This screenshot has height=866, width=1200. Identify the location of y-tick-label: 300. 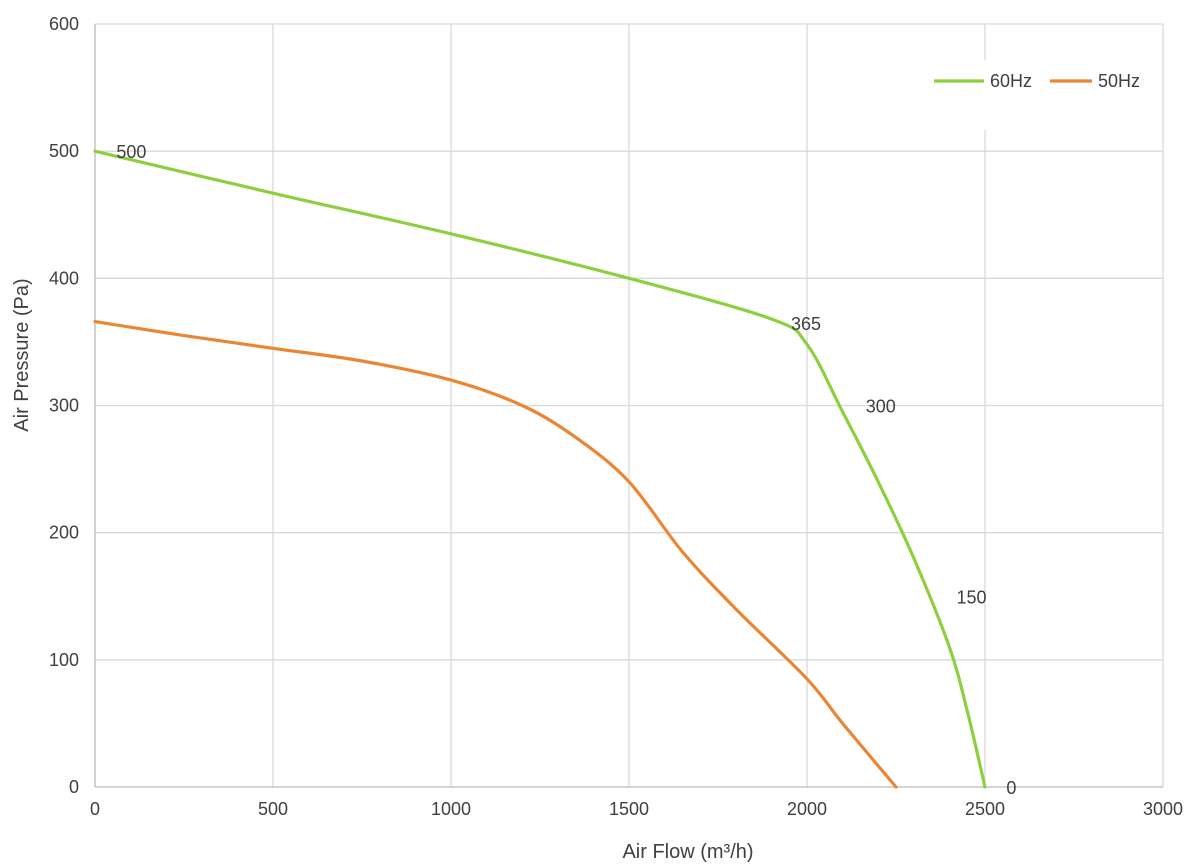
(64, 406).